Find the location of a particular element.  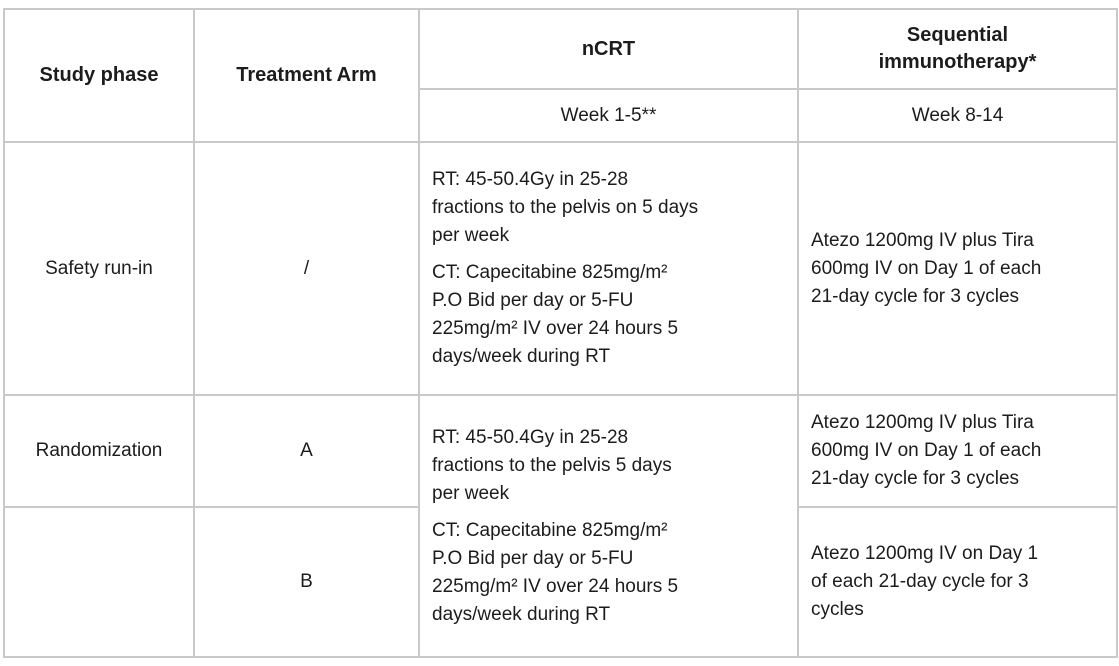

col-header-ncrt: nCRT is located at coordinates (608, 49).